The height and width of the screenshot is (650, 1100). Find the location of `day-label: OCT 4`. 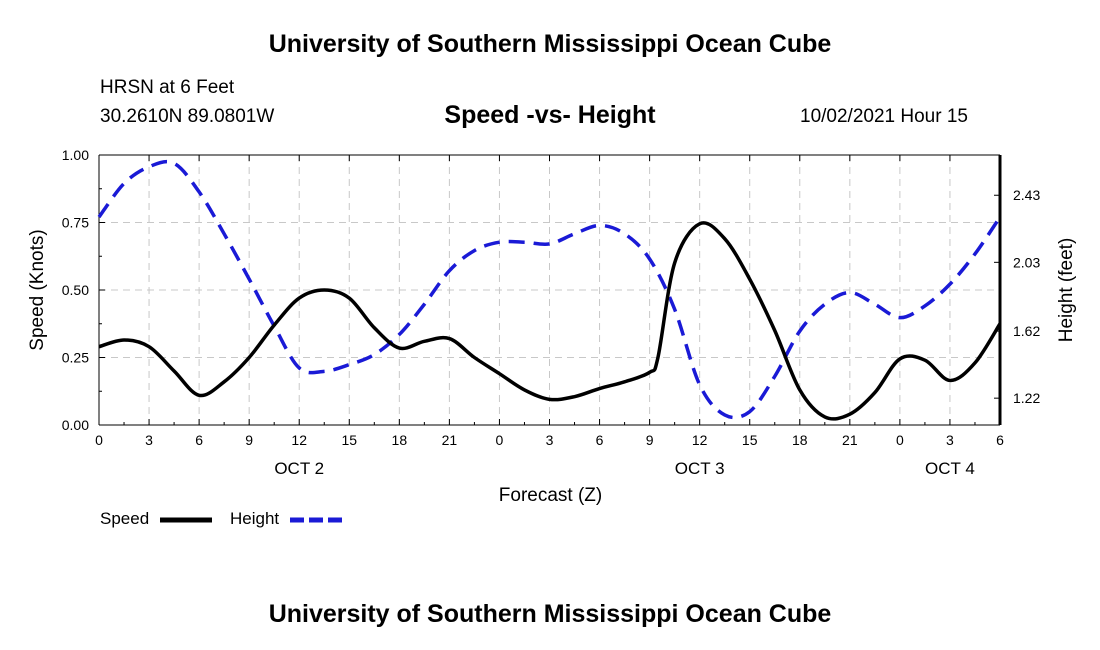

day-label: OCT 4 is located at coordinates (950, 468).